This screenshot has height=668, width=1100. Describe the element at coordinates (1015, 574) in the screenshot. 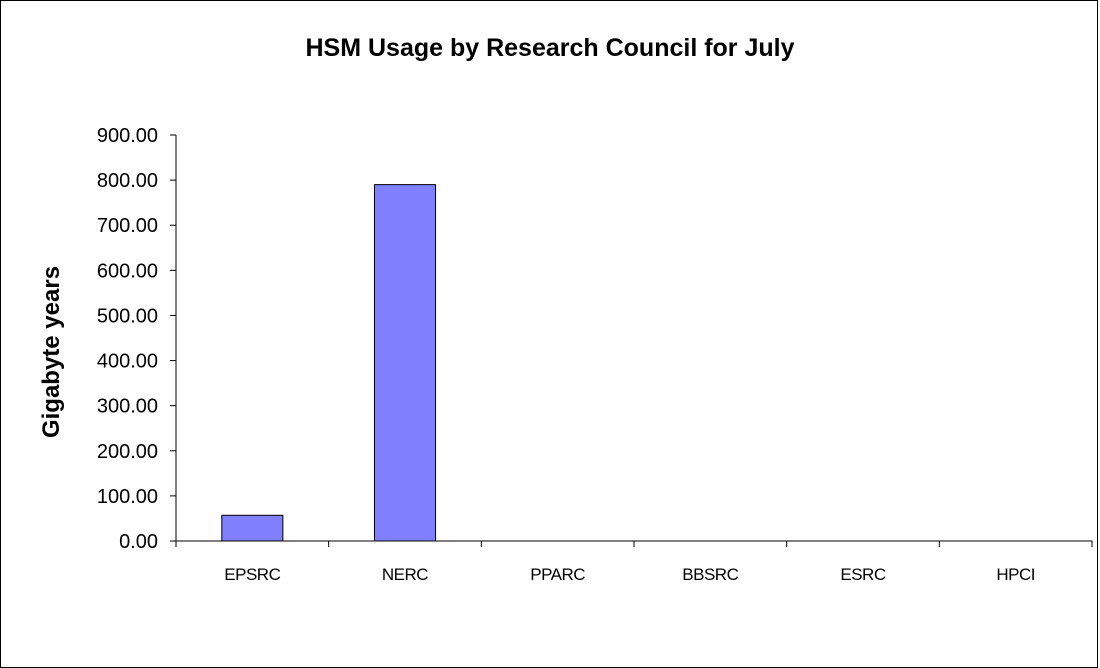

I see `x-category-label: HPCI` at that location.